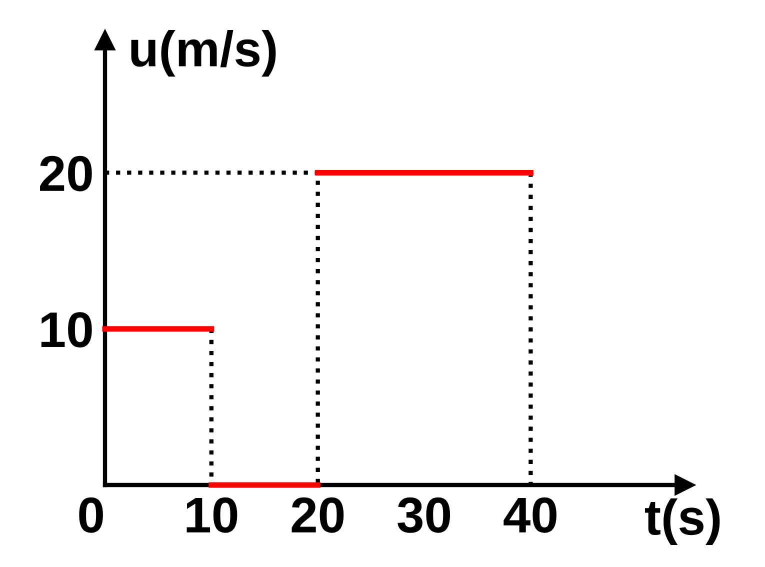  Describe the element at coordinates (682, 521) in the screenshot. I see `x-axis-title: t(s)` at that location.